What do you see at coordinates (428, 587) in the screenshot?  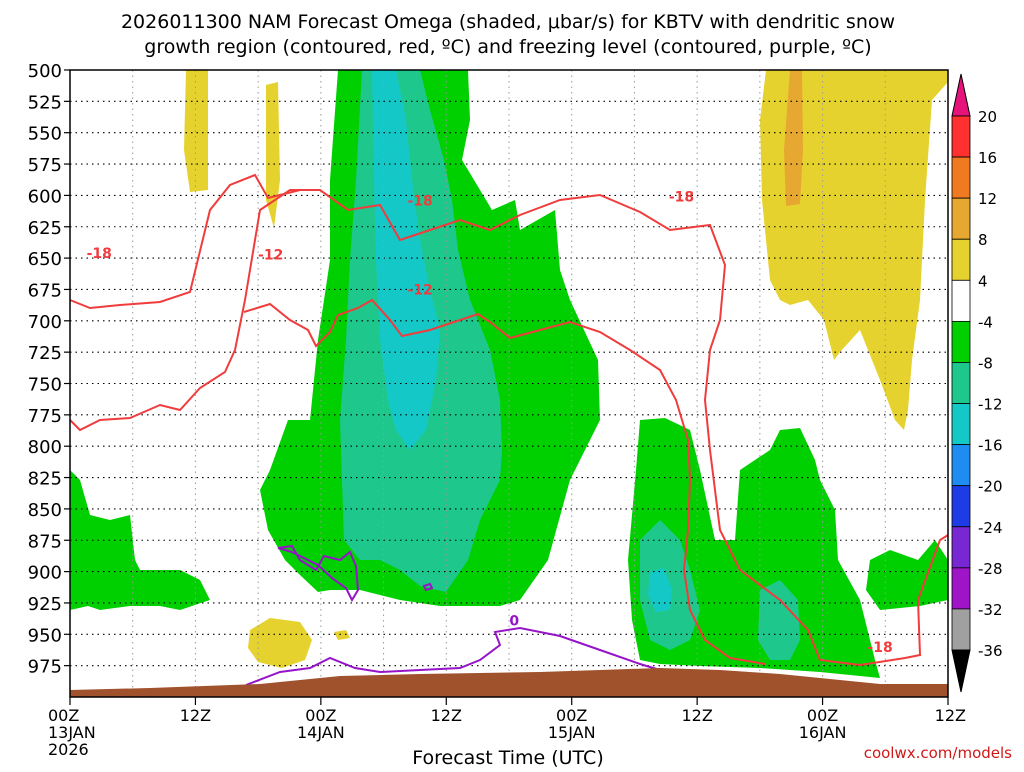 I see `freezing-level-small-loop` at bounding box center [428, 587].